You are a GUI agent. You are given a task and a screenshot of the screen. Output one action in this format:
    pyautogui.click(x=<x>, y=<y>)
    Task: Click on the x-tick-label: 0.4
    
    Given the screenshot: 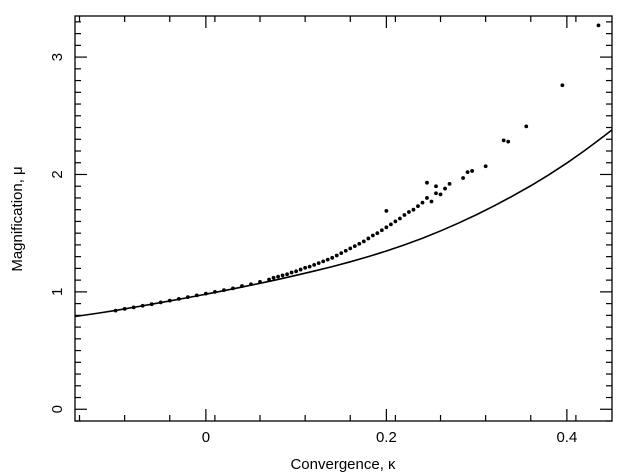 What is the action you would take?
    pyautogui.click(x=566, y=437)
    